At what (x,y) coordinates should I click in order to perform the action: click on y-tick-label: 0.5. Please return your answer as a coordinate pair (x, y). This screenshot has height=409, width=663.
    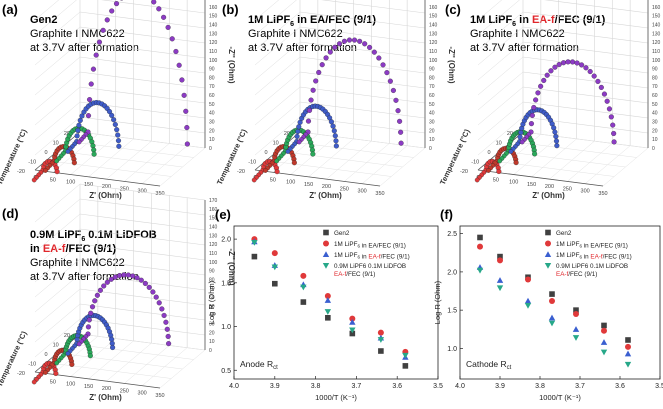
    Looking at the image, I should click on (226, 371).